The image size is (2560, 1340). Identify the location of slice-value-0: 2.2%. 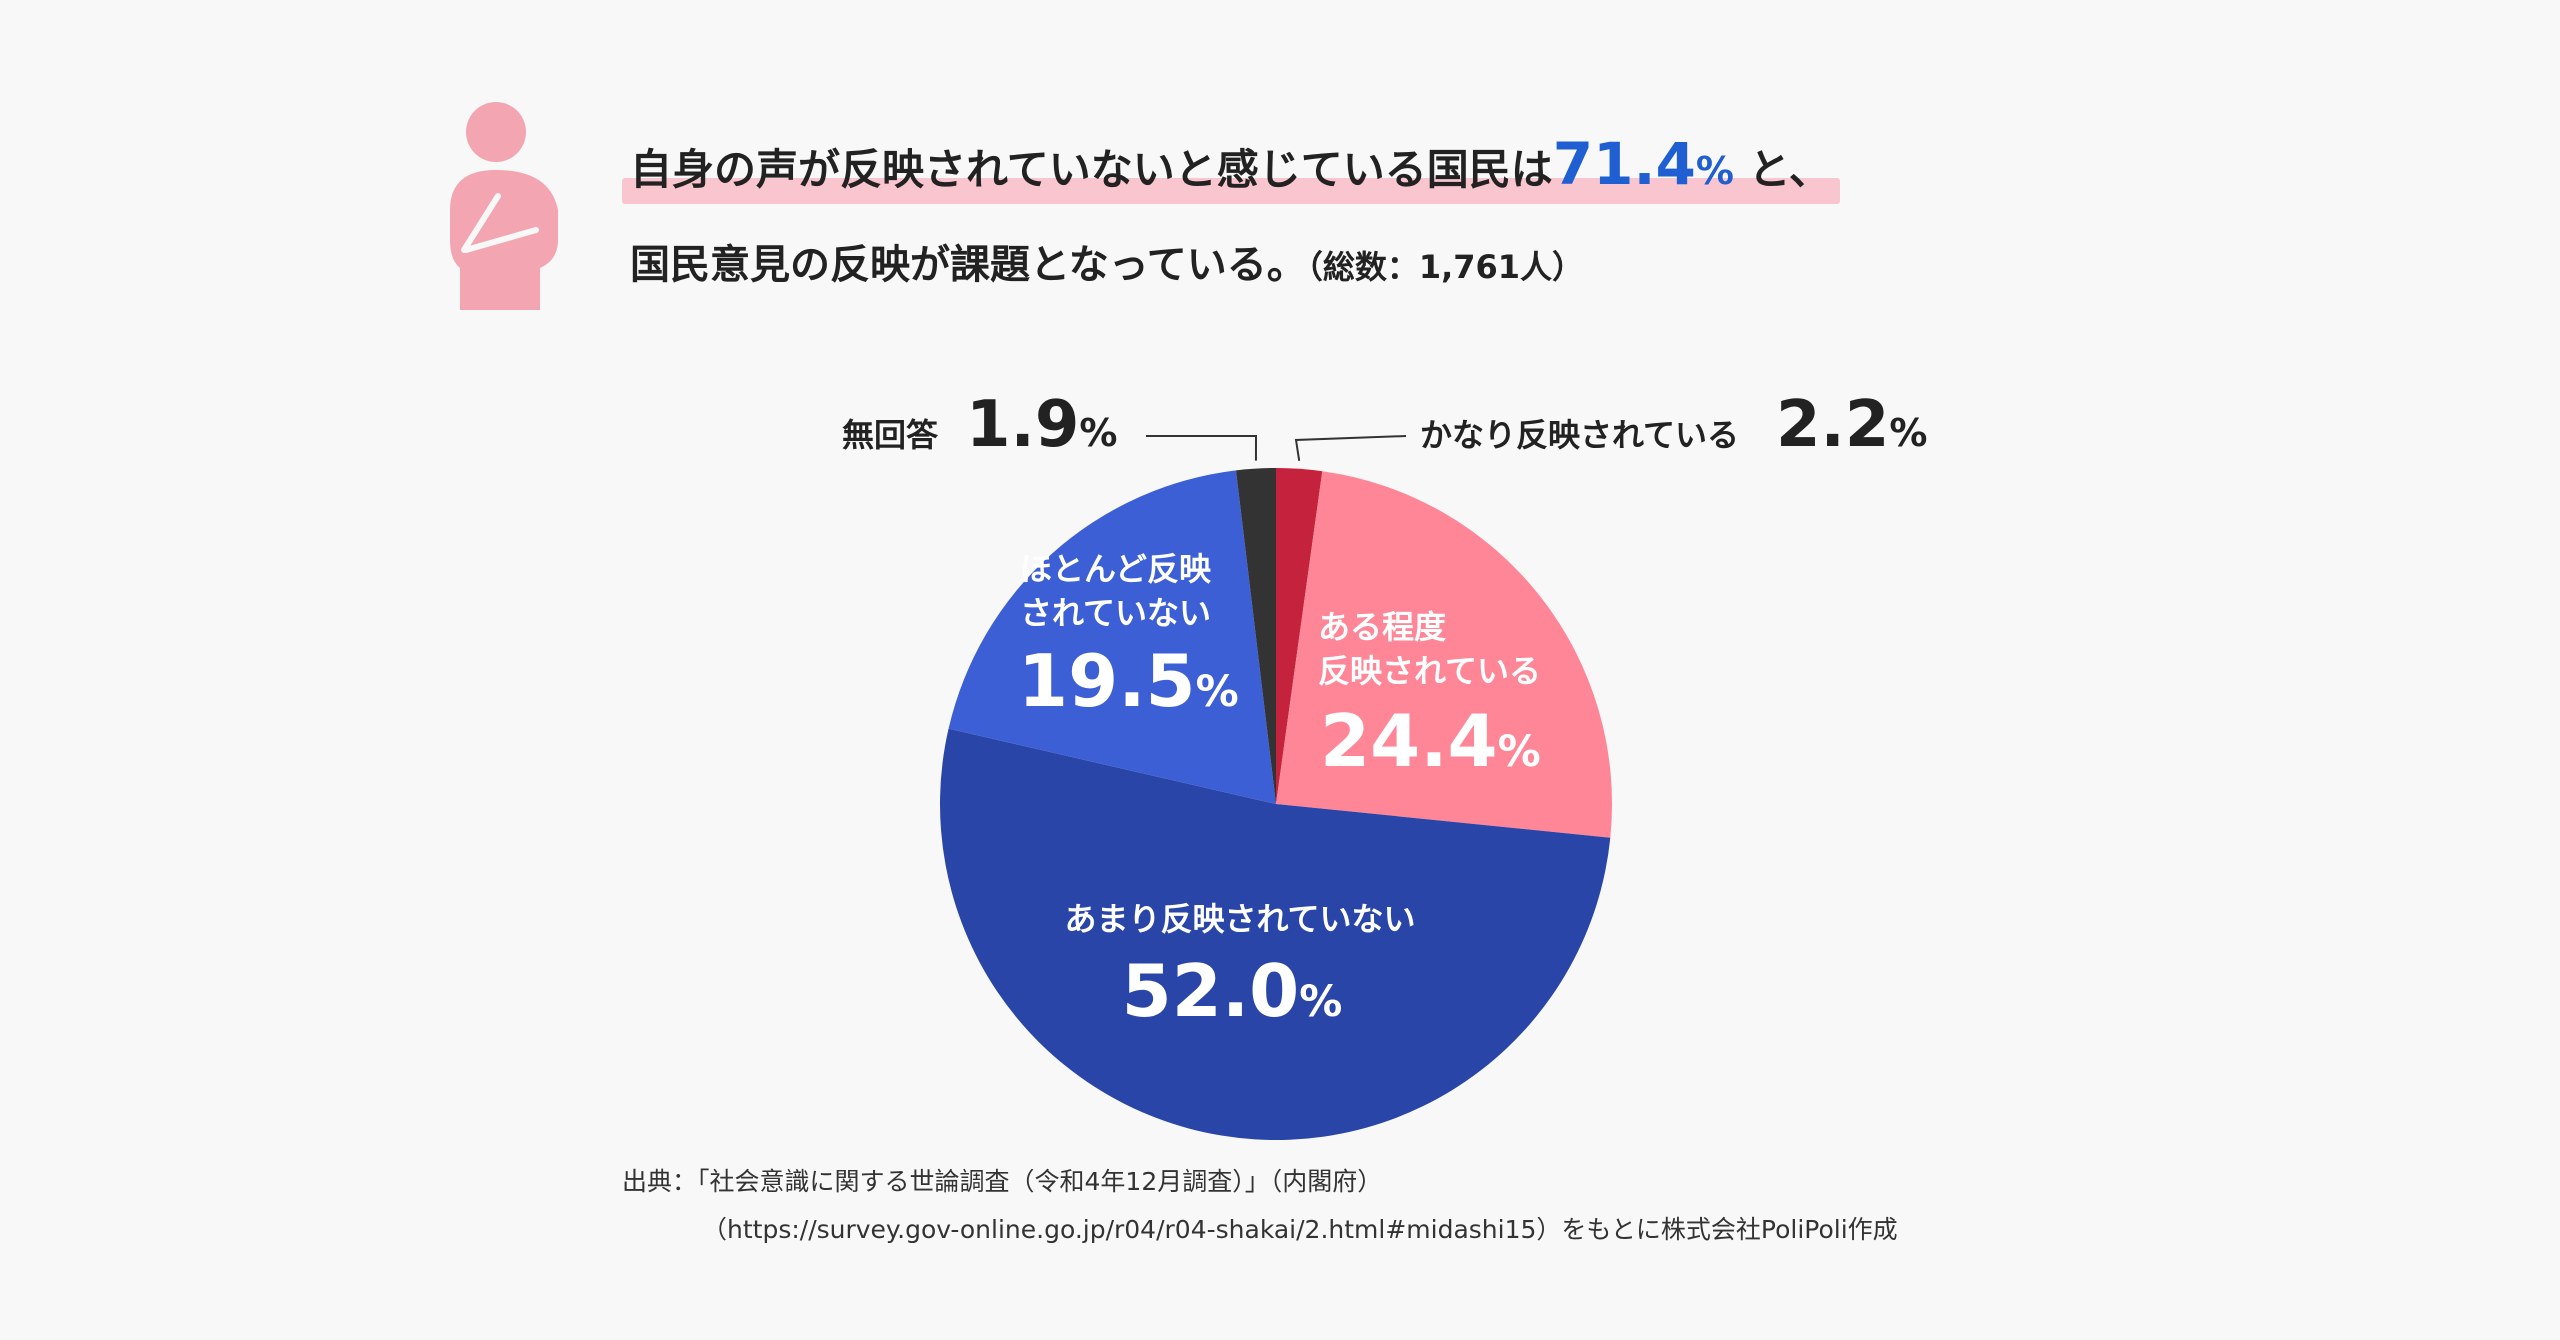
(1851, 425).